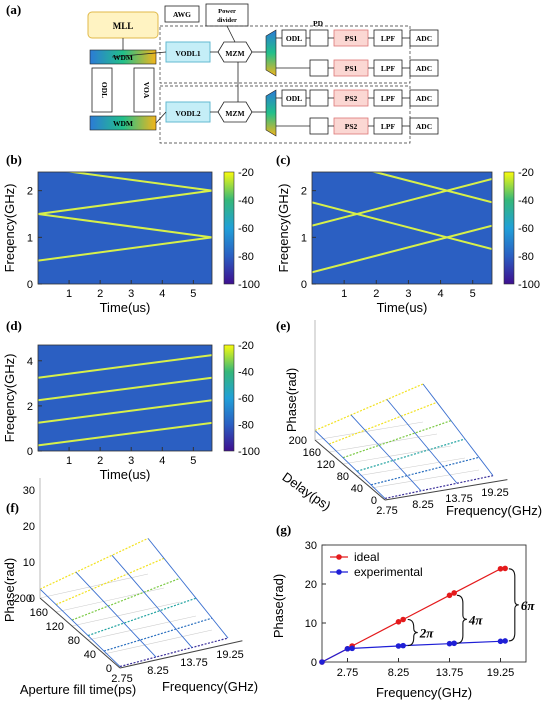 The width and height of the screenshot is (550, 708). Describe the element at coordinates (162, 294) in the screenshot. I see `x-tick-label: 4` at that location.